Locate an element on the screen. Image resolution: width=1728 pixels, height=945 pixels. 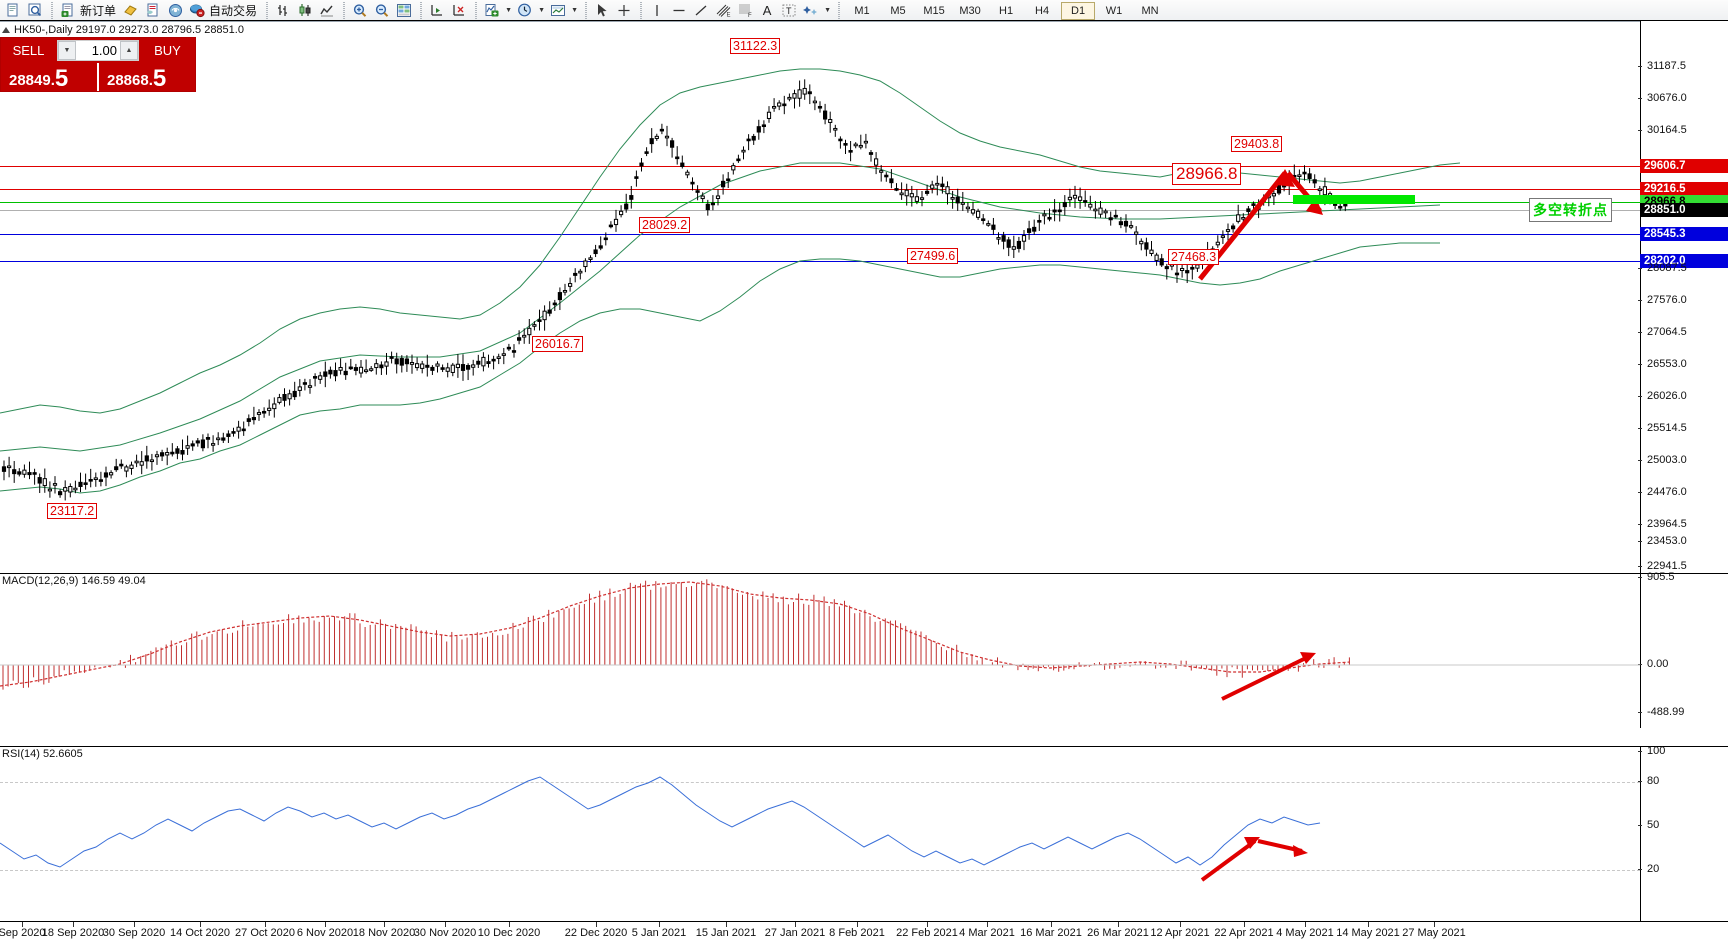
new-chart-icon is located at coordinates (13, 11).